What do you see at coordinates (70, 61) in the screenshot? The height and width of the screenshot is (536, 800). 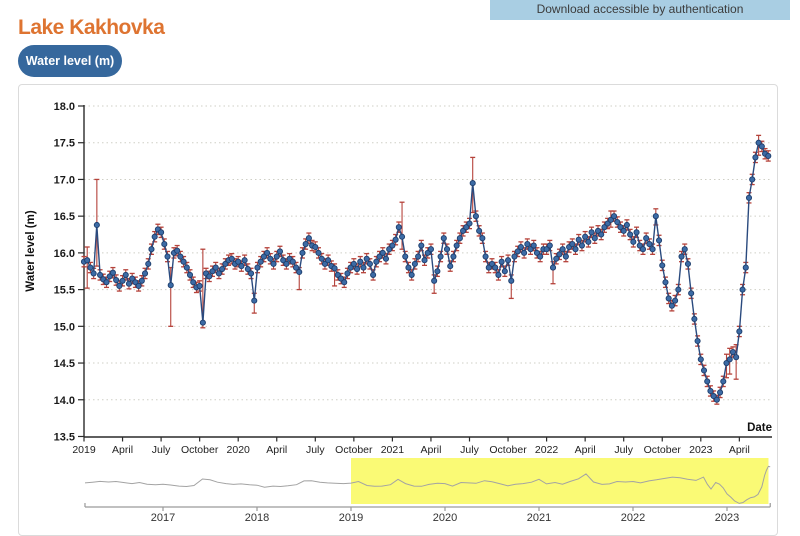 I see `tab-water-level: Water level (m)` at bounding box center [70, 61].